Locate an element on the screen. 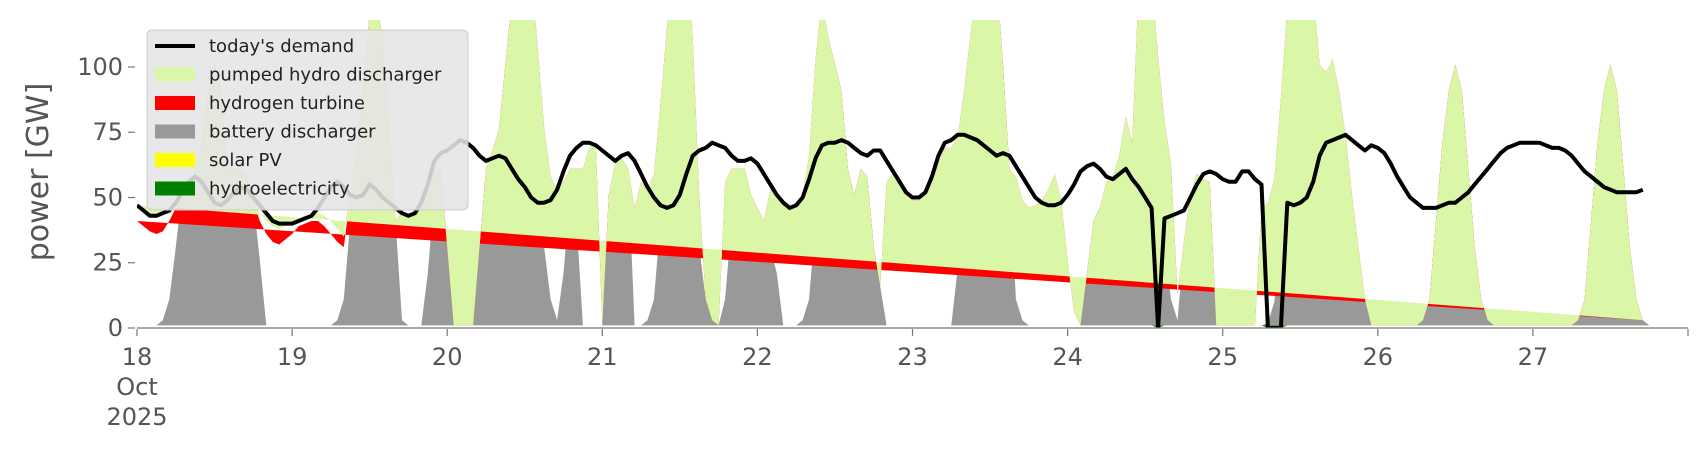 Image resolution: width=1706 pixels, height=460 pixels. x-tick-label: 24 is located at coordinates (1067, 357).